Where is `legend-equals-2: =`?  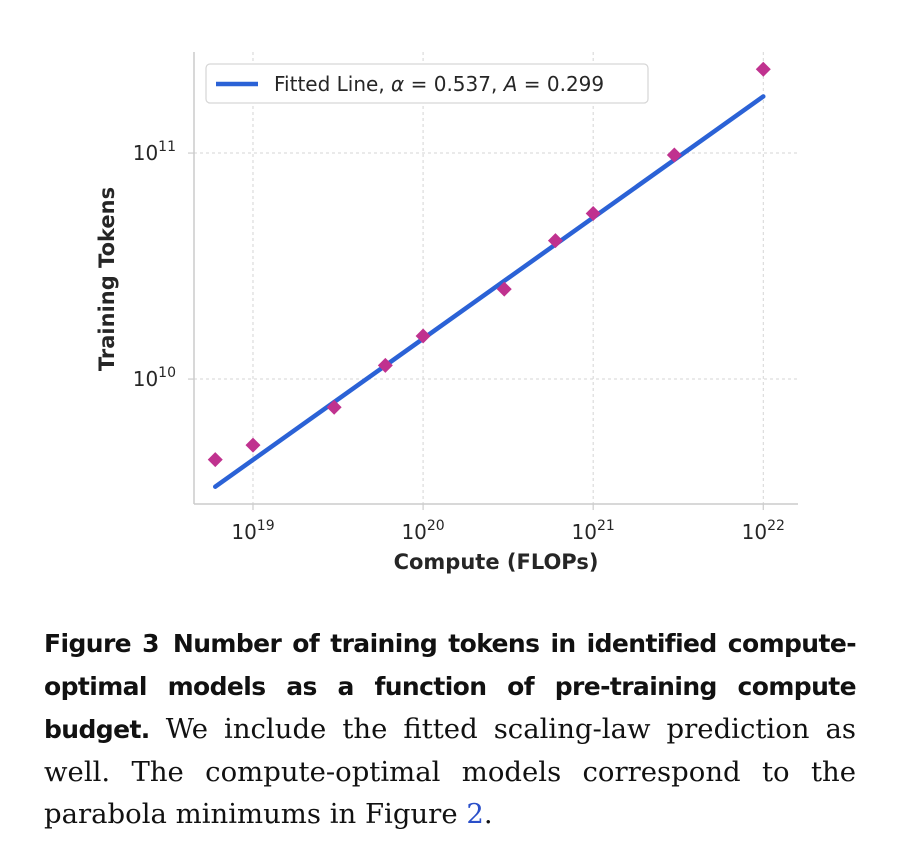 legend-equals-2: = is located at coordinates (531, 84).